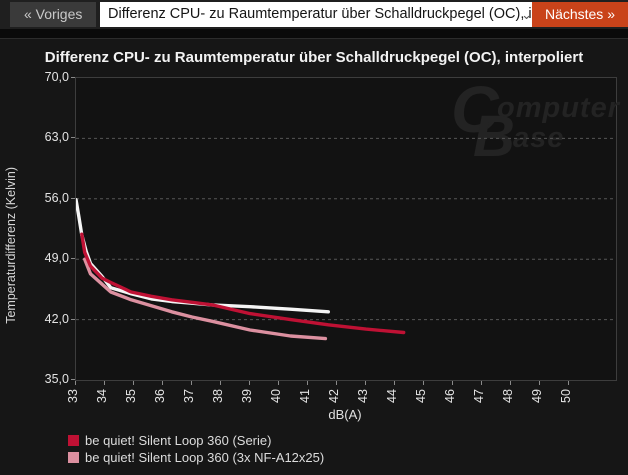  I want to click on x-tick-label-46: 46, so click(450, 396).